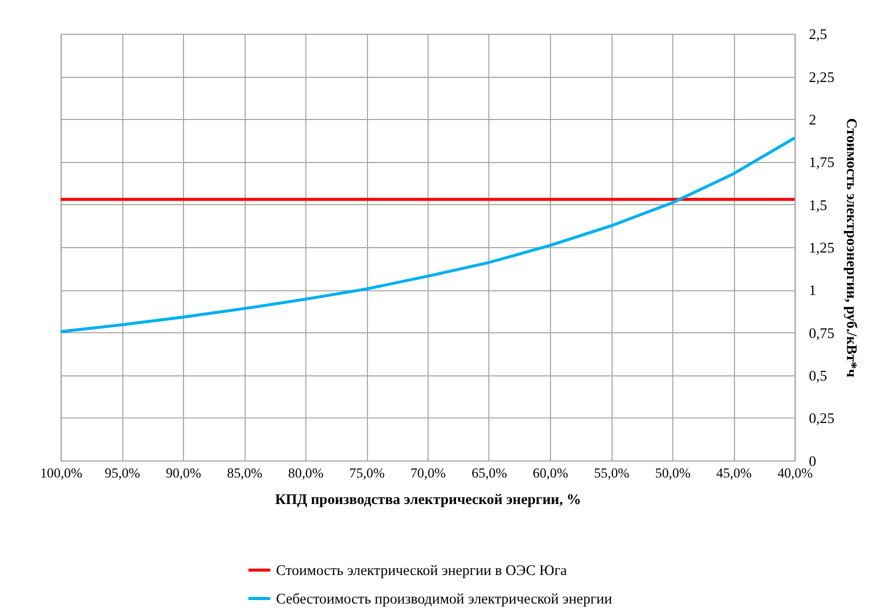 This screenshot has height=610, width=869. Describe the element at coordinates (444, 599) in the screenshot. I see `legend-label: Себестоимость производимой электрической энергии` at that location.